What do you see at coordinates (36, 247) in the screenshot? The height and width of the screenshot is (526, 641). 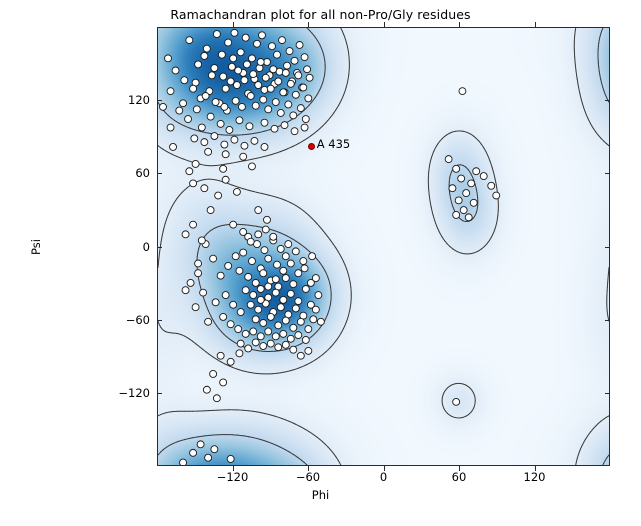 I see `y-axis-label: Psi` at bounding box center [36, 247].